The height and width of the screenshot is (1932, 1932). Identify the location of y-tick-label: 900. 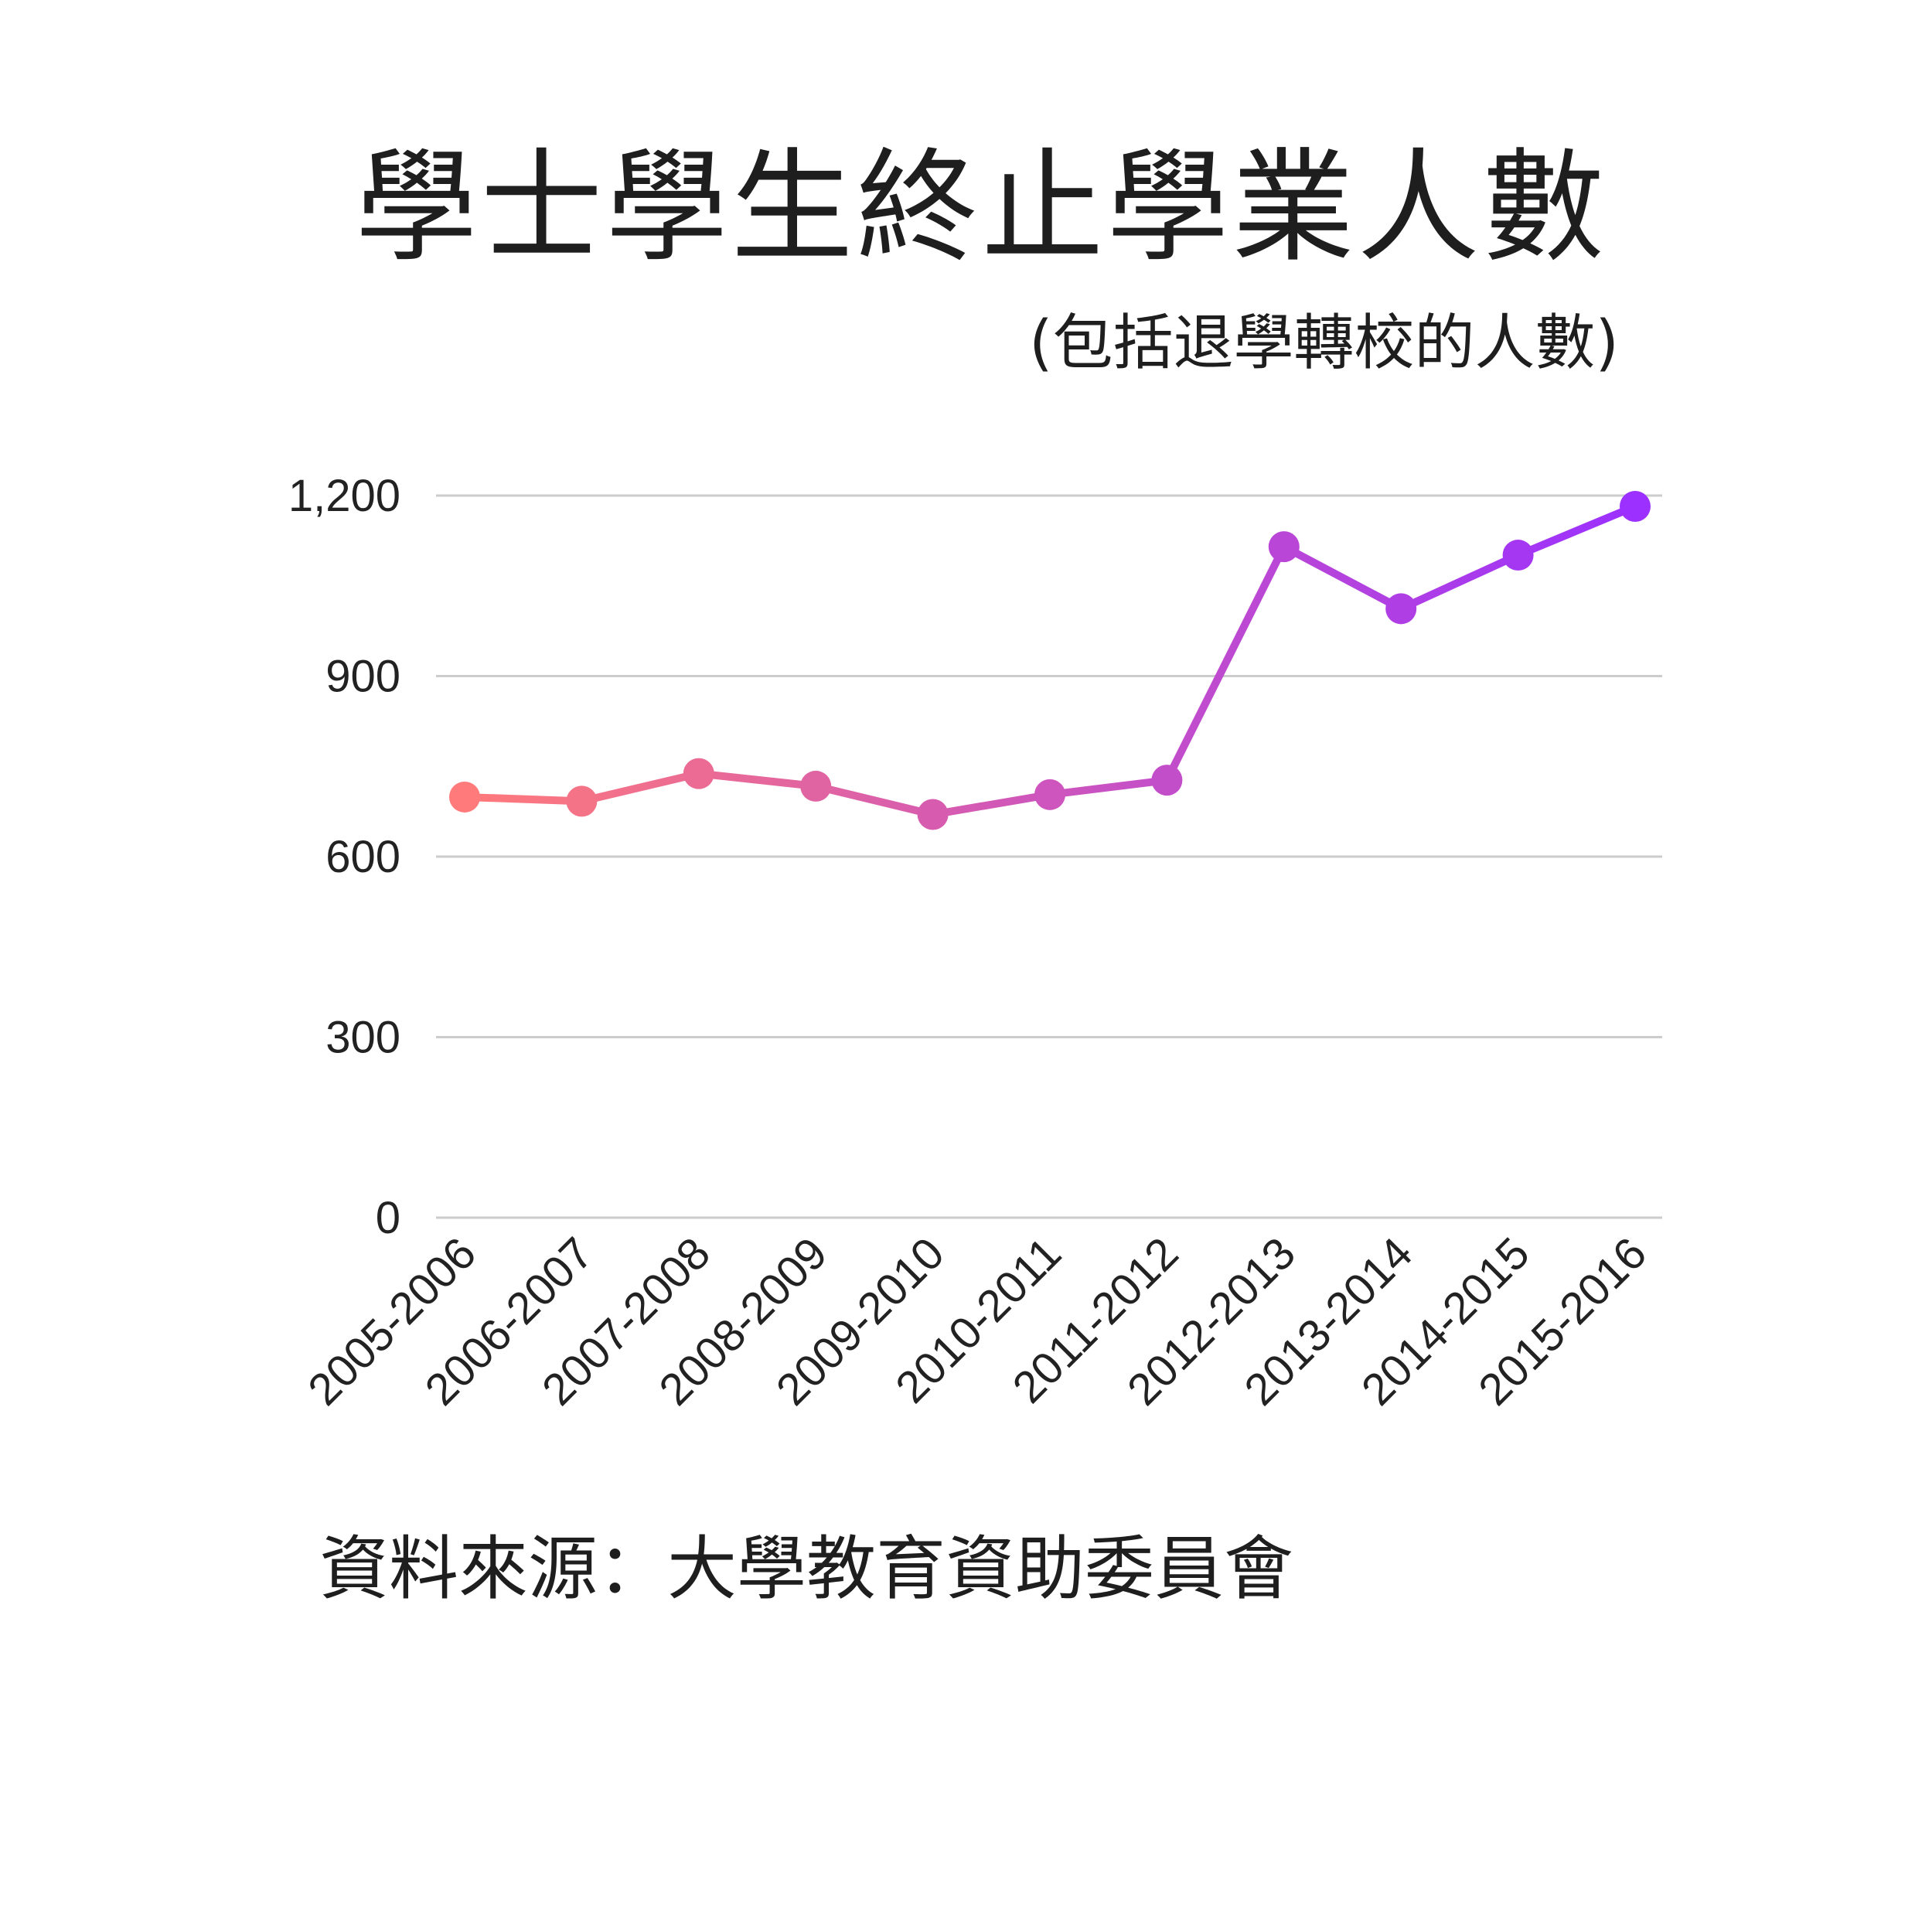
(362, 677).